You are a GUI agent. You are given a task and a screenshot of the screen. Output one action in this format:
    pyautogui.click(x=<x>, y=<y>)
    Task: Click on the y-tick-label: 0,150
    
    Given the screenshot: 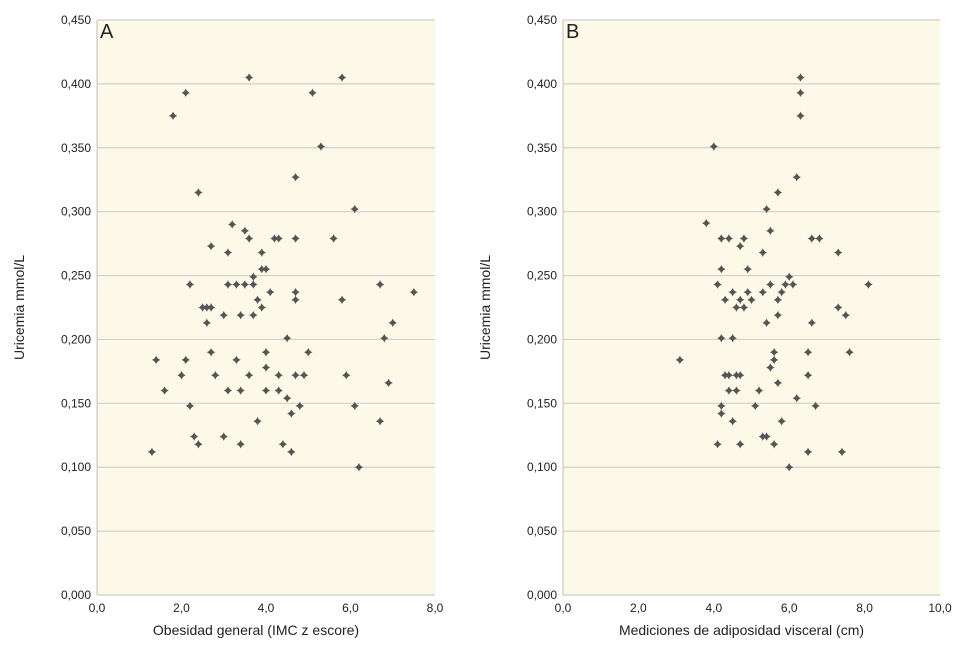 What is the action you would take?
    pyautogui.click(x=76, y=403)
    